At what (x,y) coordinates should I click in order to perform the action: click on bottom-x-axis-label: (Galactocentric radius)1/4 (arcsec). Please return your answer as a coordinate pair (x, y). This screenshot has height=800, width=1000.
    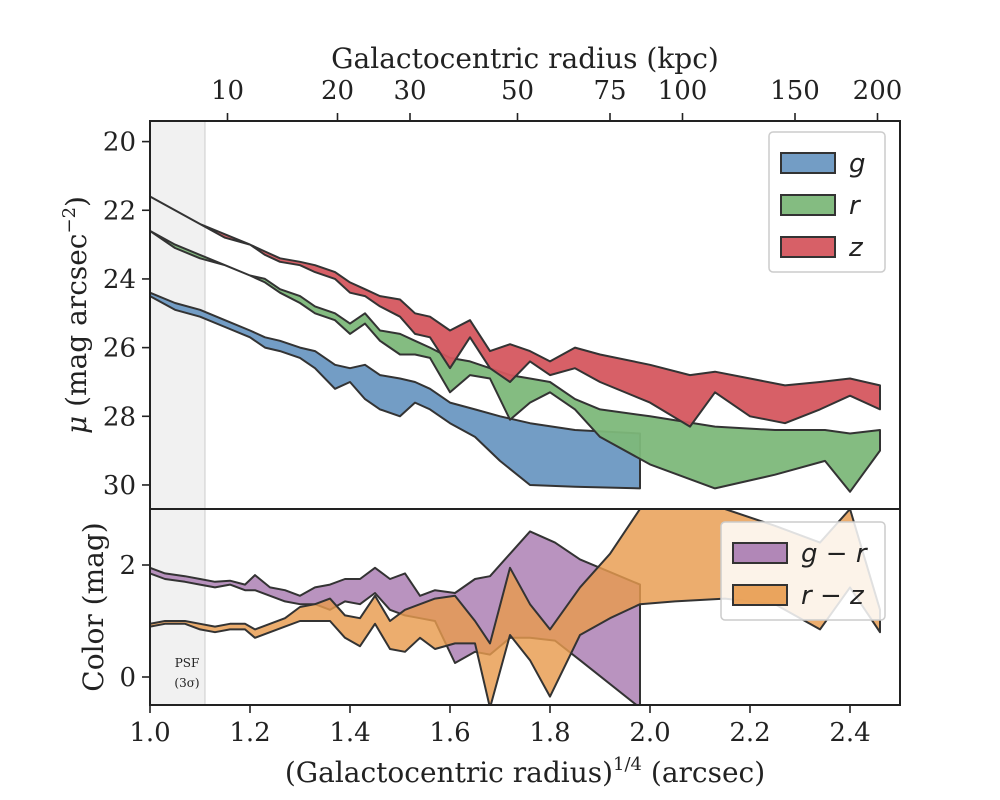
    Looking at the image, I should click on (525, 771).